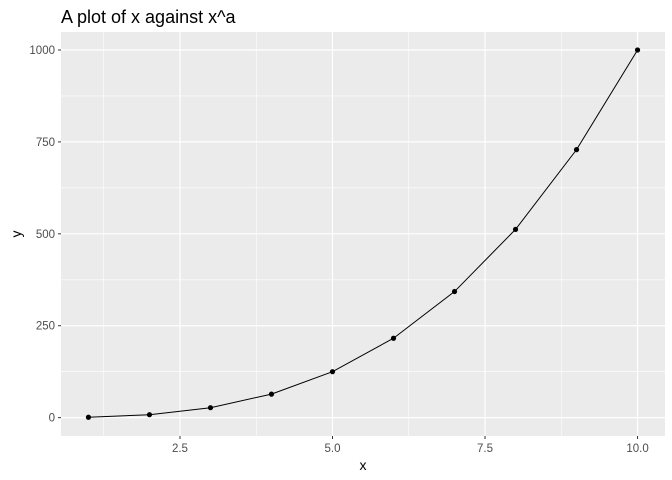  I want to click on y-tick-label: 750, so click(45, 143).